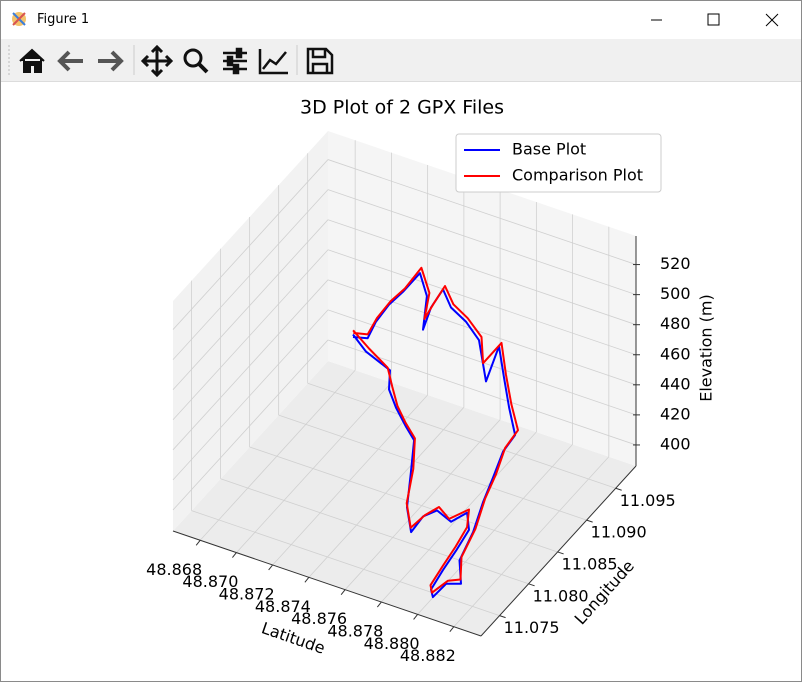  I want to click on legend-label: Comparison Plot, so click(577, 175).